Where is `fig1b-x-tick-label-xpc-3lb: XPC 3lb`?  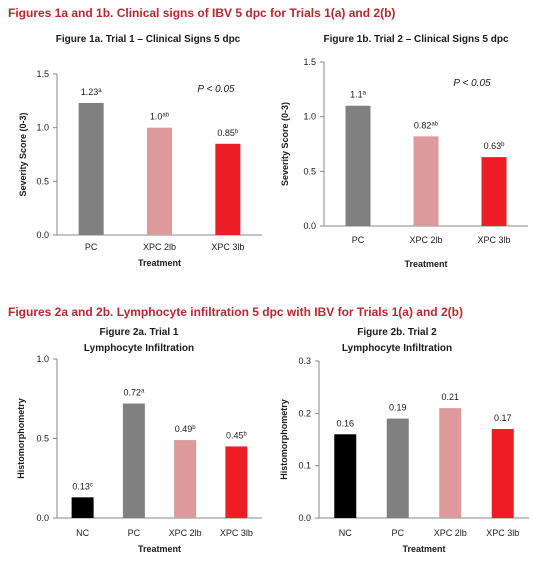
fig1b-x-tick-label-xpc-3lb: XPC 3lb is located at coordinates (493, 240).